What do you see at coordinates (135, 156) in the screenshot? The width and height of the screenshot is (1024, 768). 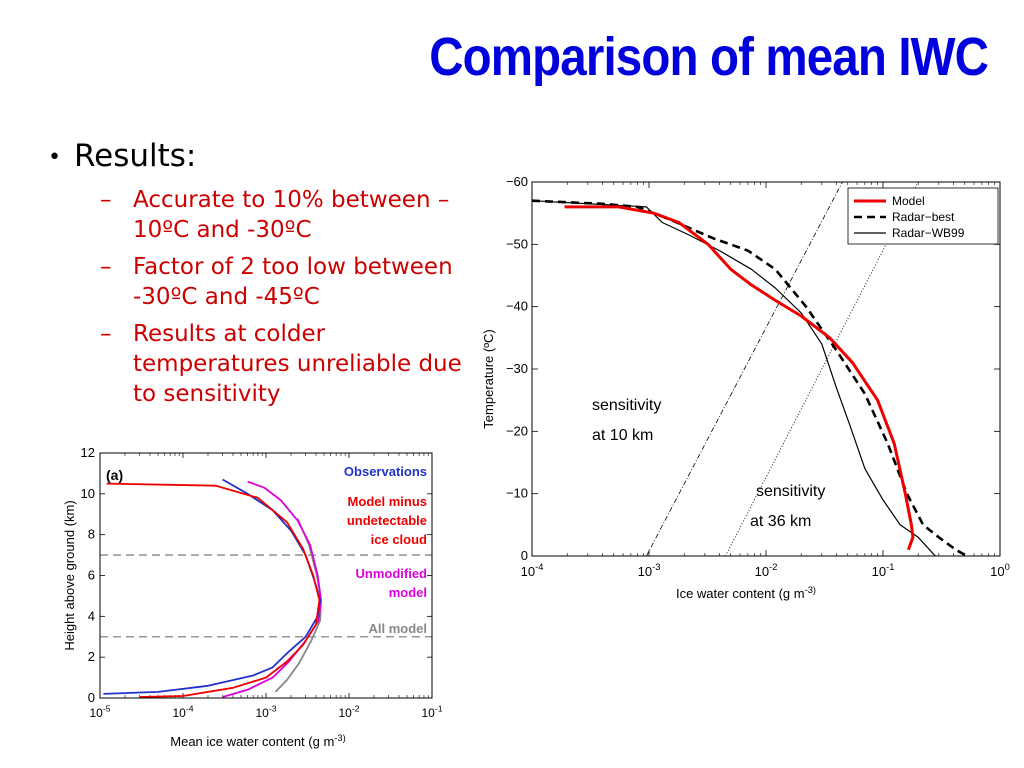 I see `bullet-results-text: Results:` at bounding box center [135, 156].